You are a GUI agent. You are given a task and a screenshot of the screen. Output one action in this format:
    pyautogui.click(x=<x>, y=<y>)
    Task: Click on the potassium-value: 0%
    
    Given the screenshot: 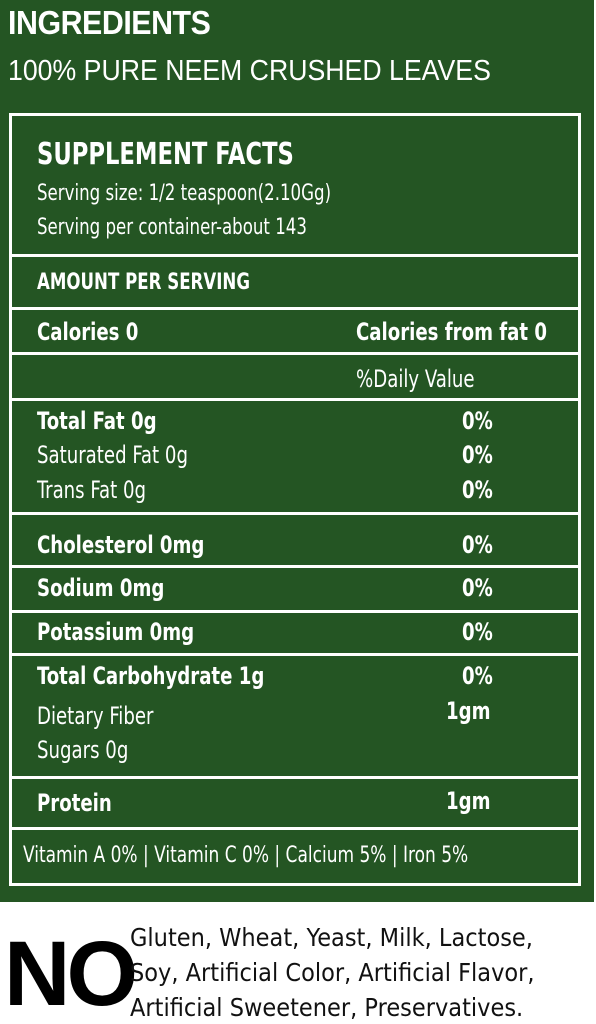 What is the action you would take?
    pyautogui.click(x=477, y=632)
    